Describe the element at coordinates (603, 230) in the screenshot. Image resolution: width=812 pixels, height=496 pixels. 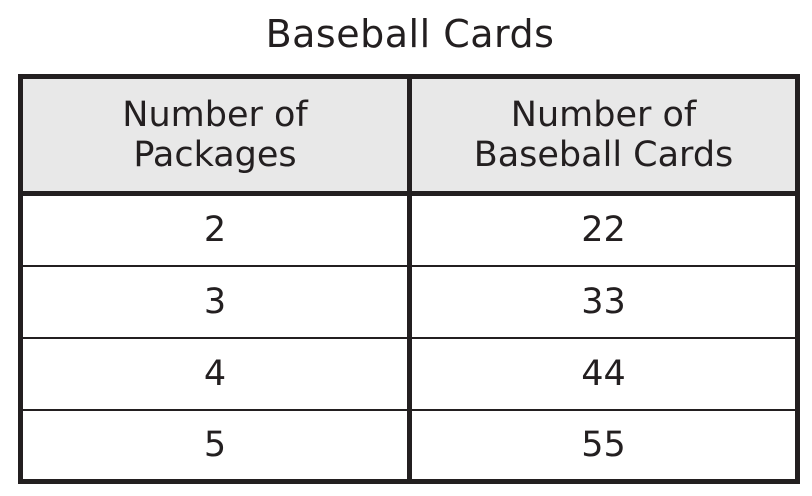
I see `cards-cell: 22` at that location.